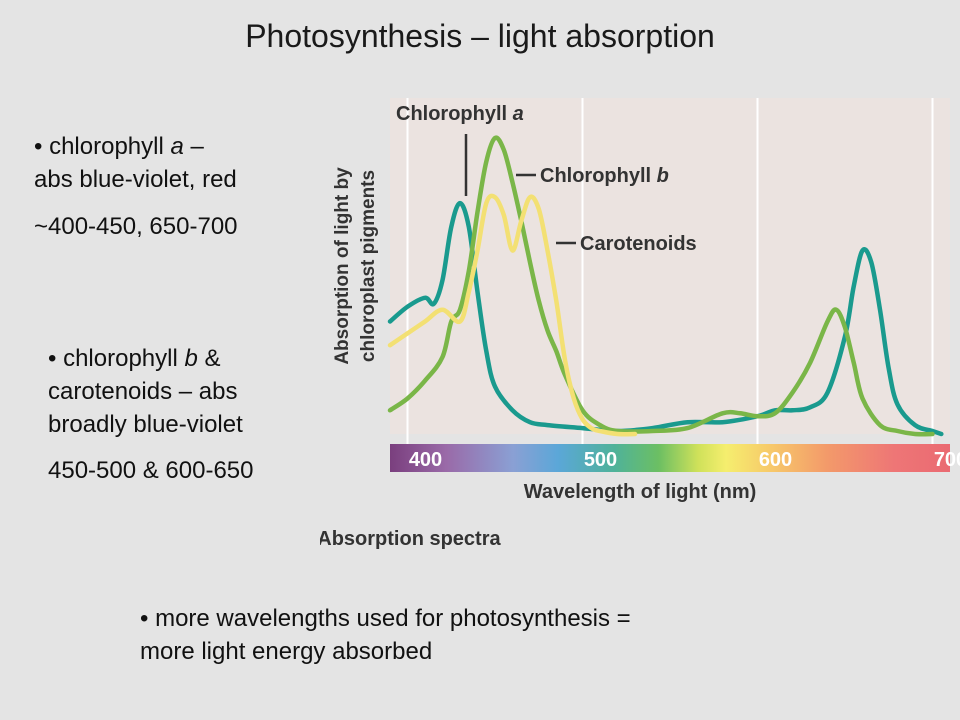 This screenshot has width=960, height=720. I want to click on y-axis-label-line2: chloroplast pigments, so click(368, 266).